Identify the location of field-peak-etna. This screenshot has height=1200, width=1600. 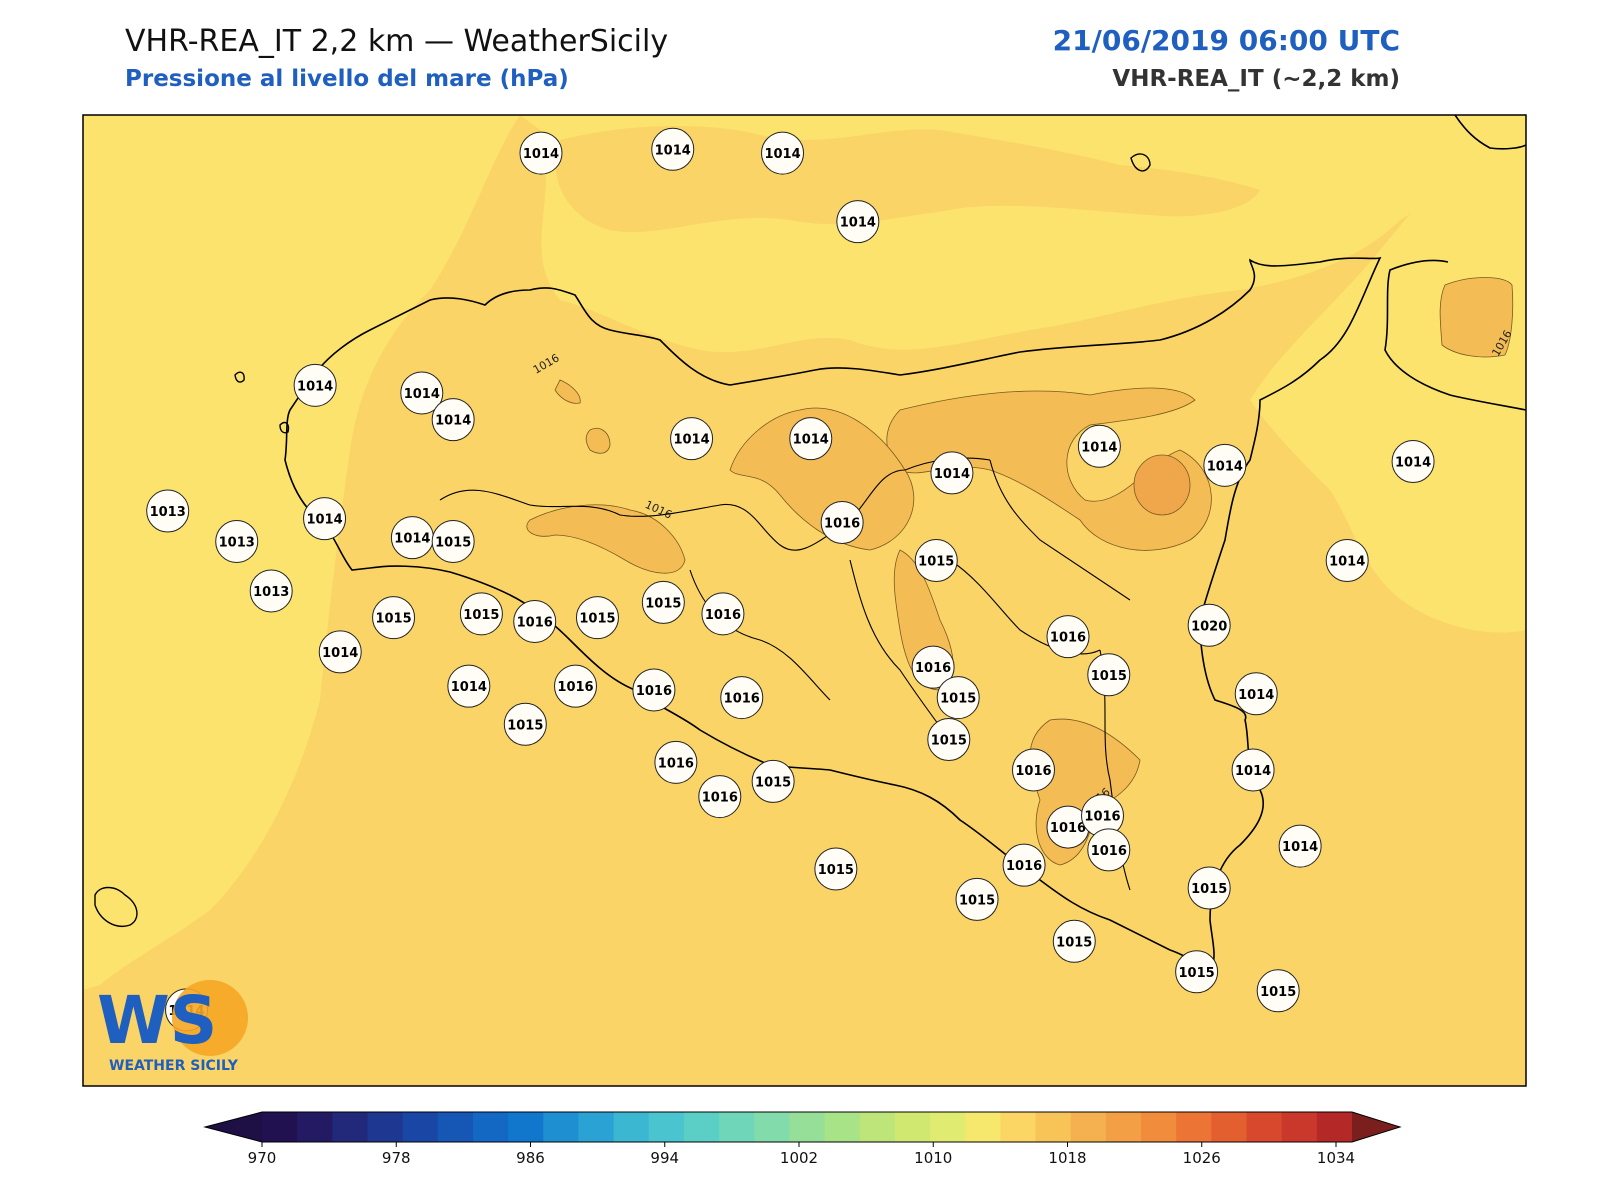
(1162, 485).